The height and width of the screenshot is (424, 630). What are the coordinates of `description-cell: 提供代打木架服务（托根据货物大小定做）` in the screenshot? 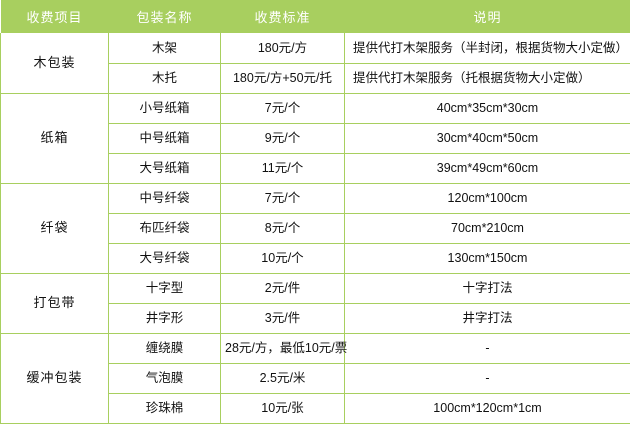 It's located at (487, 79).